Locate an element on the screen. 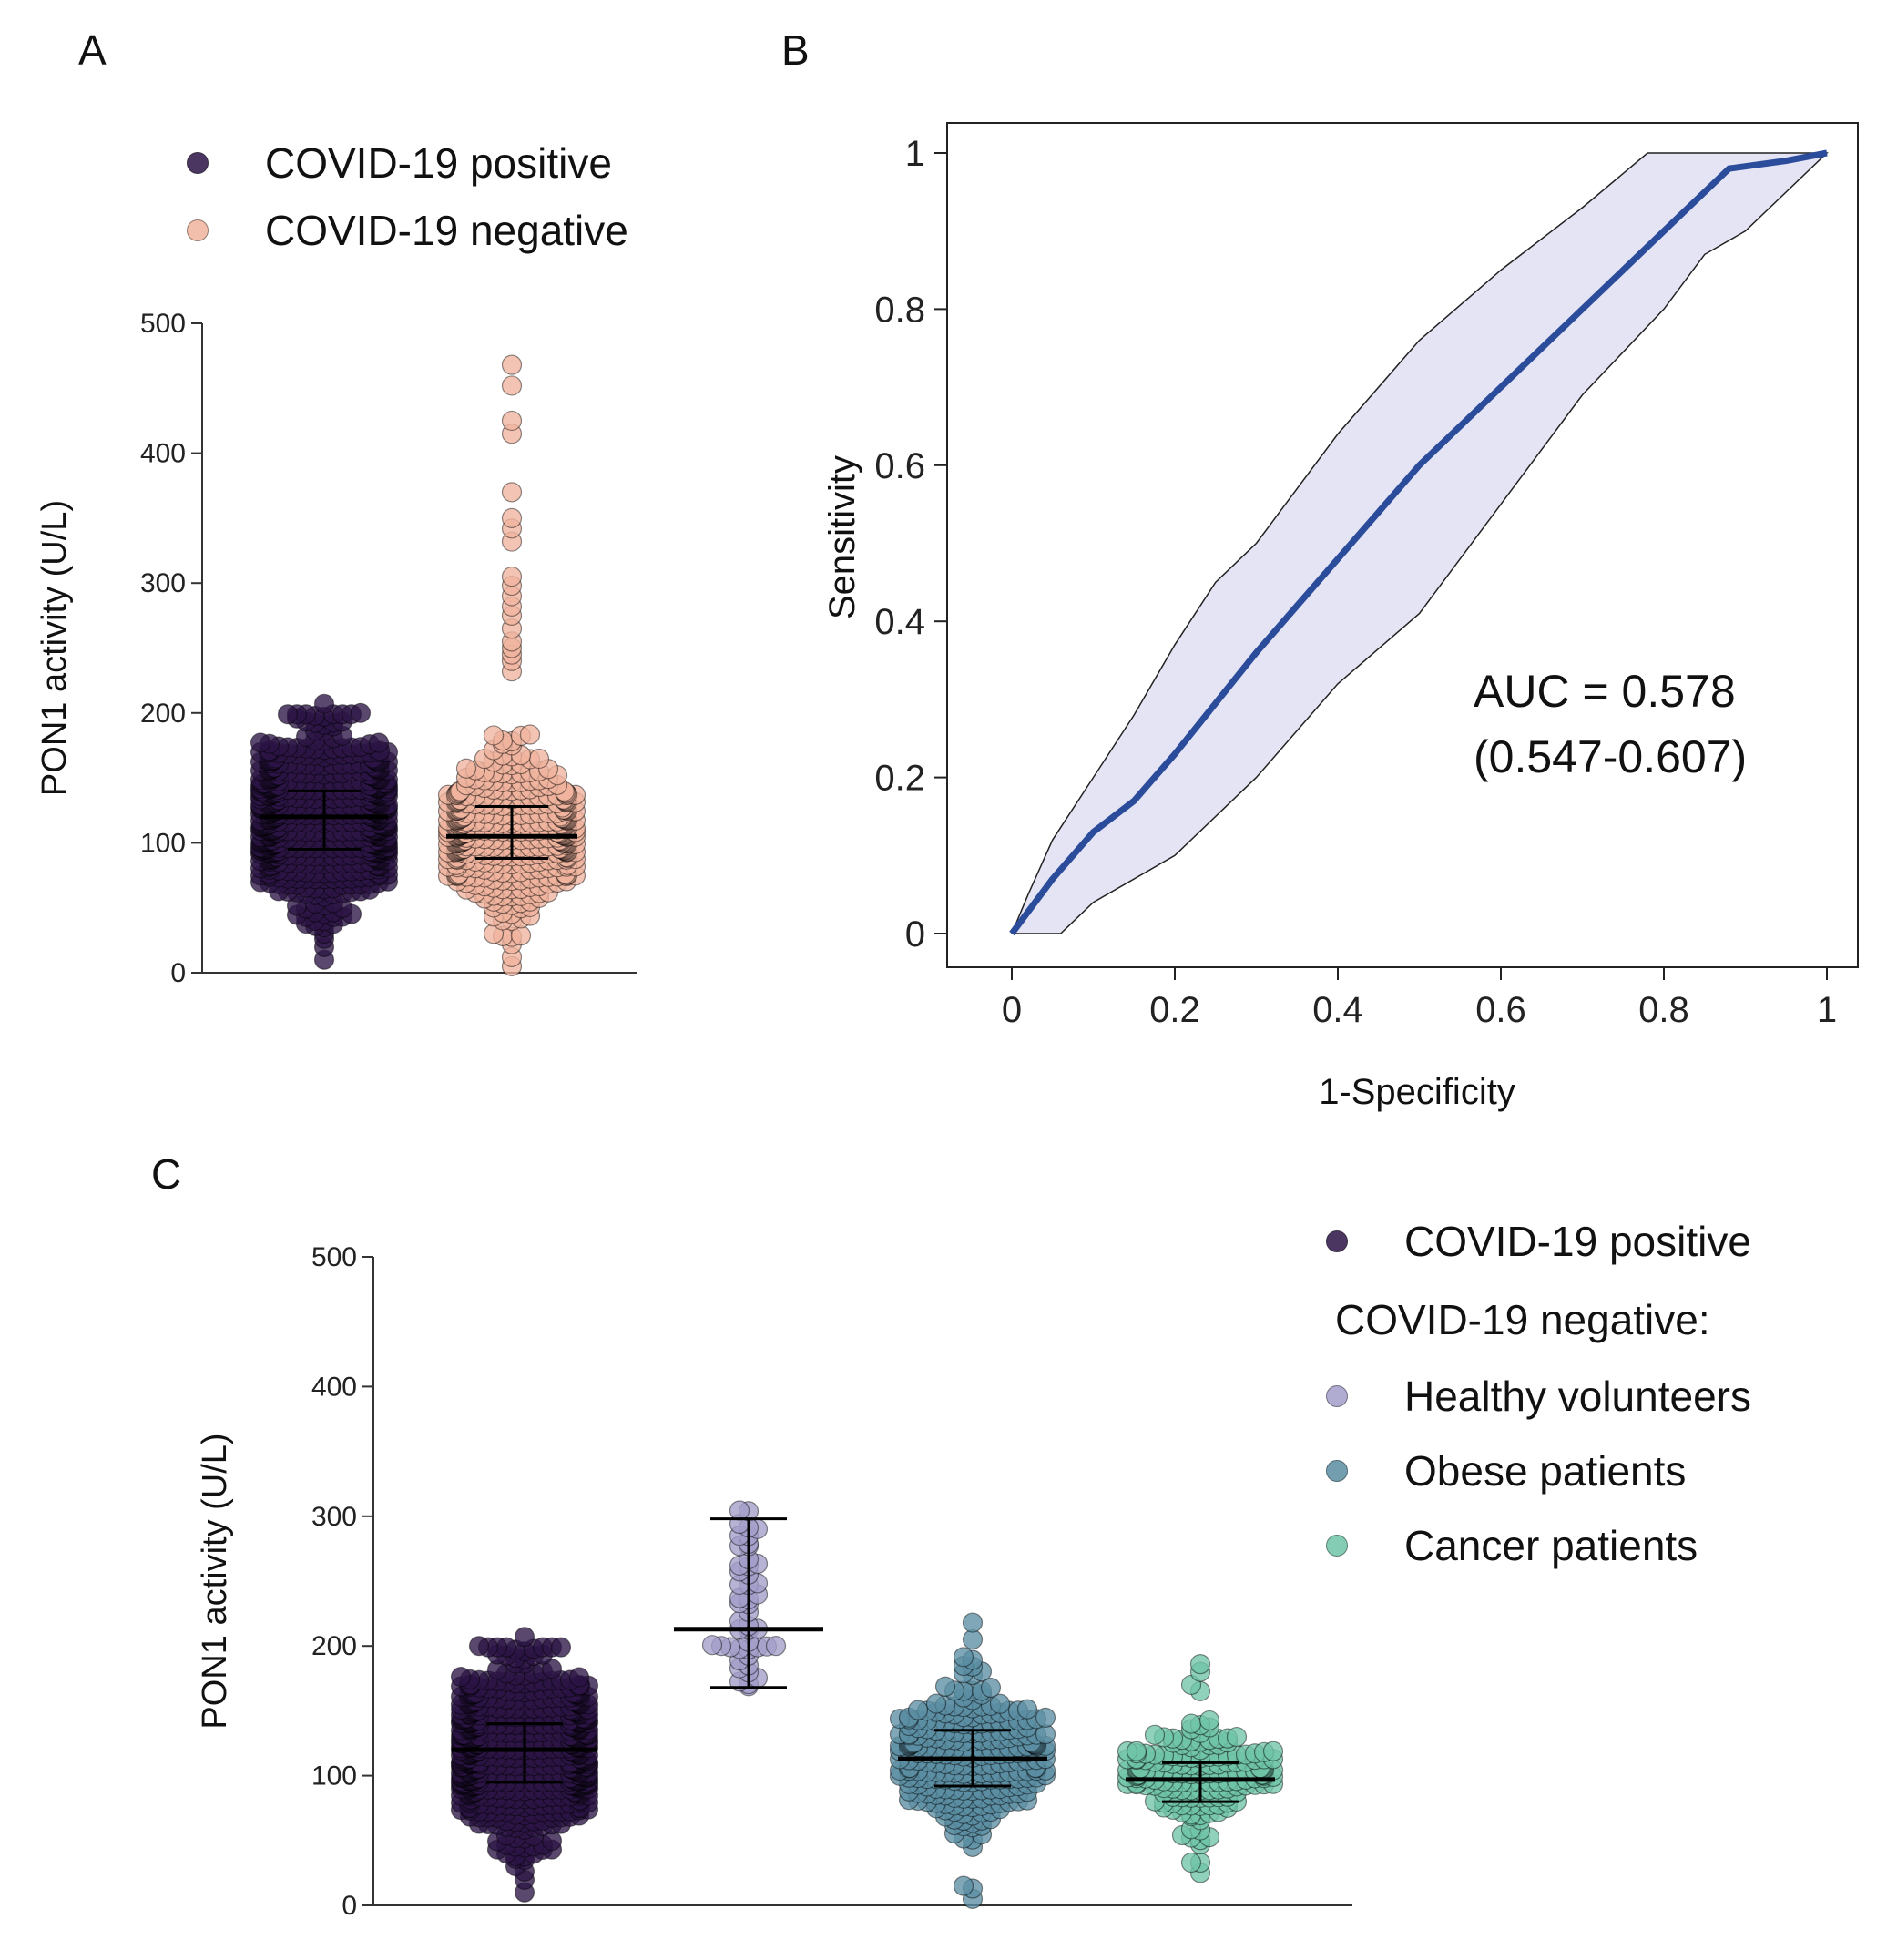  legend-dot-healthy is located at coordinates (1337, 1396).